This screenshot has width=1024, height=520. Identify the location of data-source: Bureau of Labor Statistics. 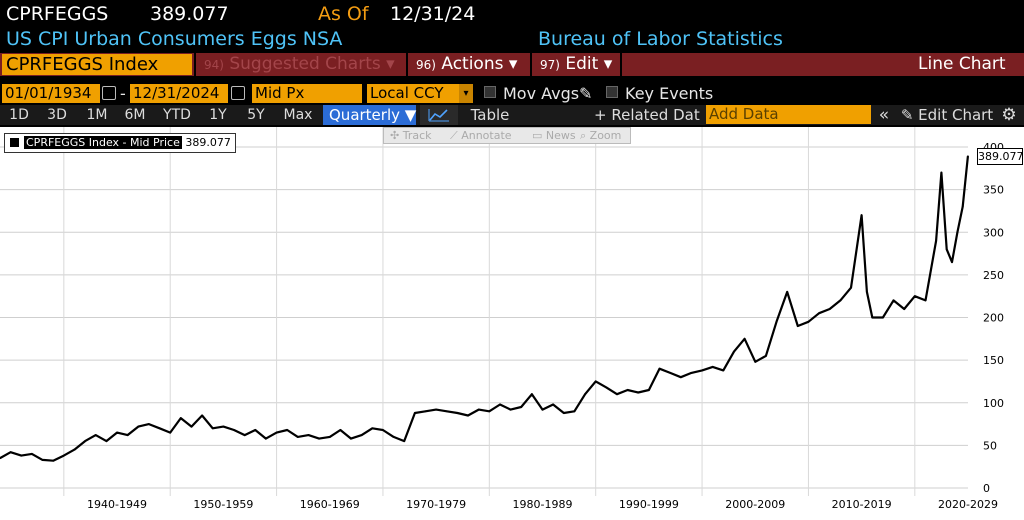
(660, 39).